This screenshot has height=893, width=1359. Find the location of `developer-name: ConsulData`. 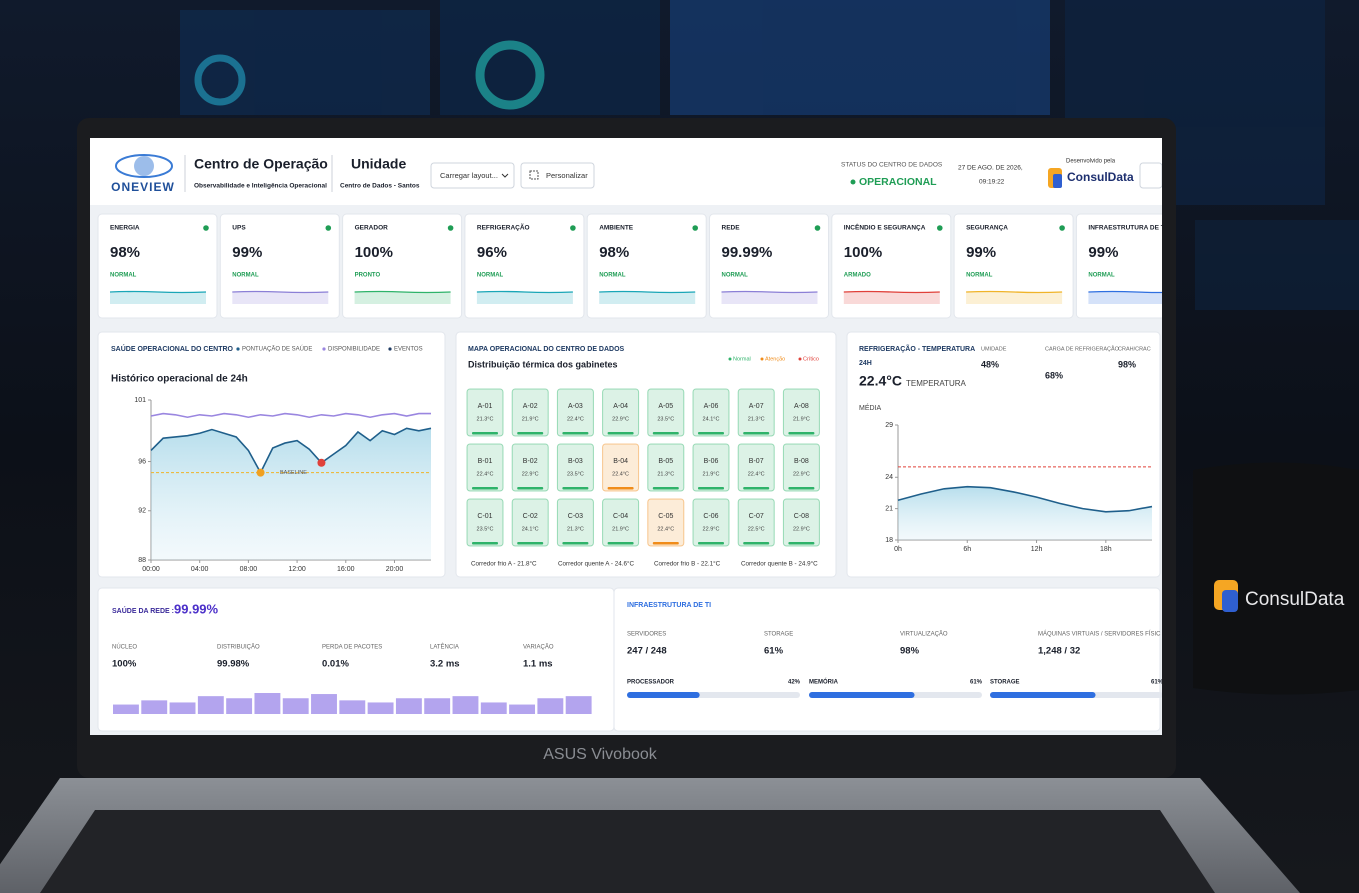

developer-name: ConsulData is located at coordinates (1100, 177).